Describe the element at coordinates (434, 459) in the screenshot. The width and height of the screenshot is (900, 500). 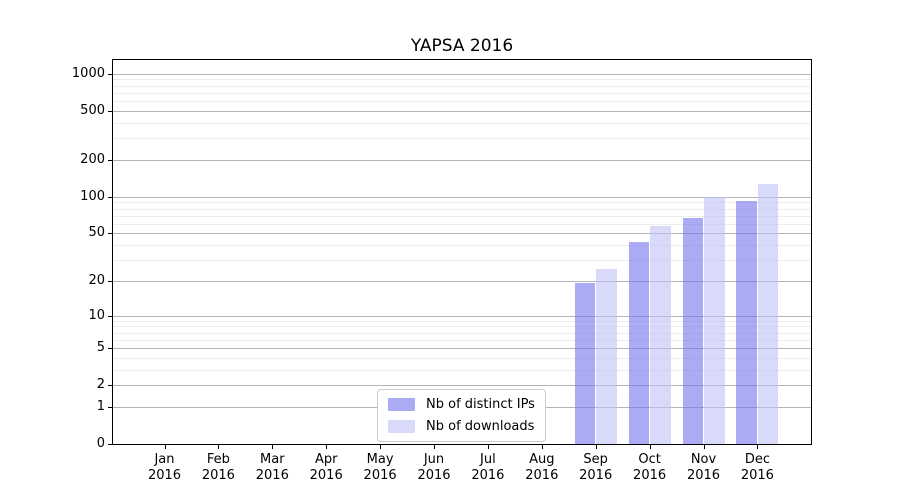
I see `x-month: Jun` at that location.